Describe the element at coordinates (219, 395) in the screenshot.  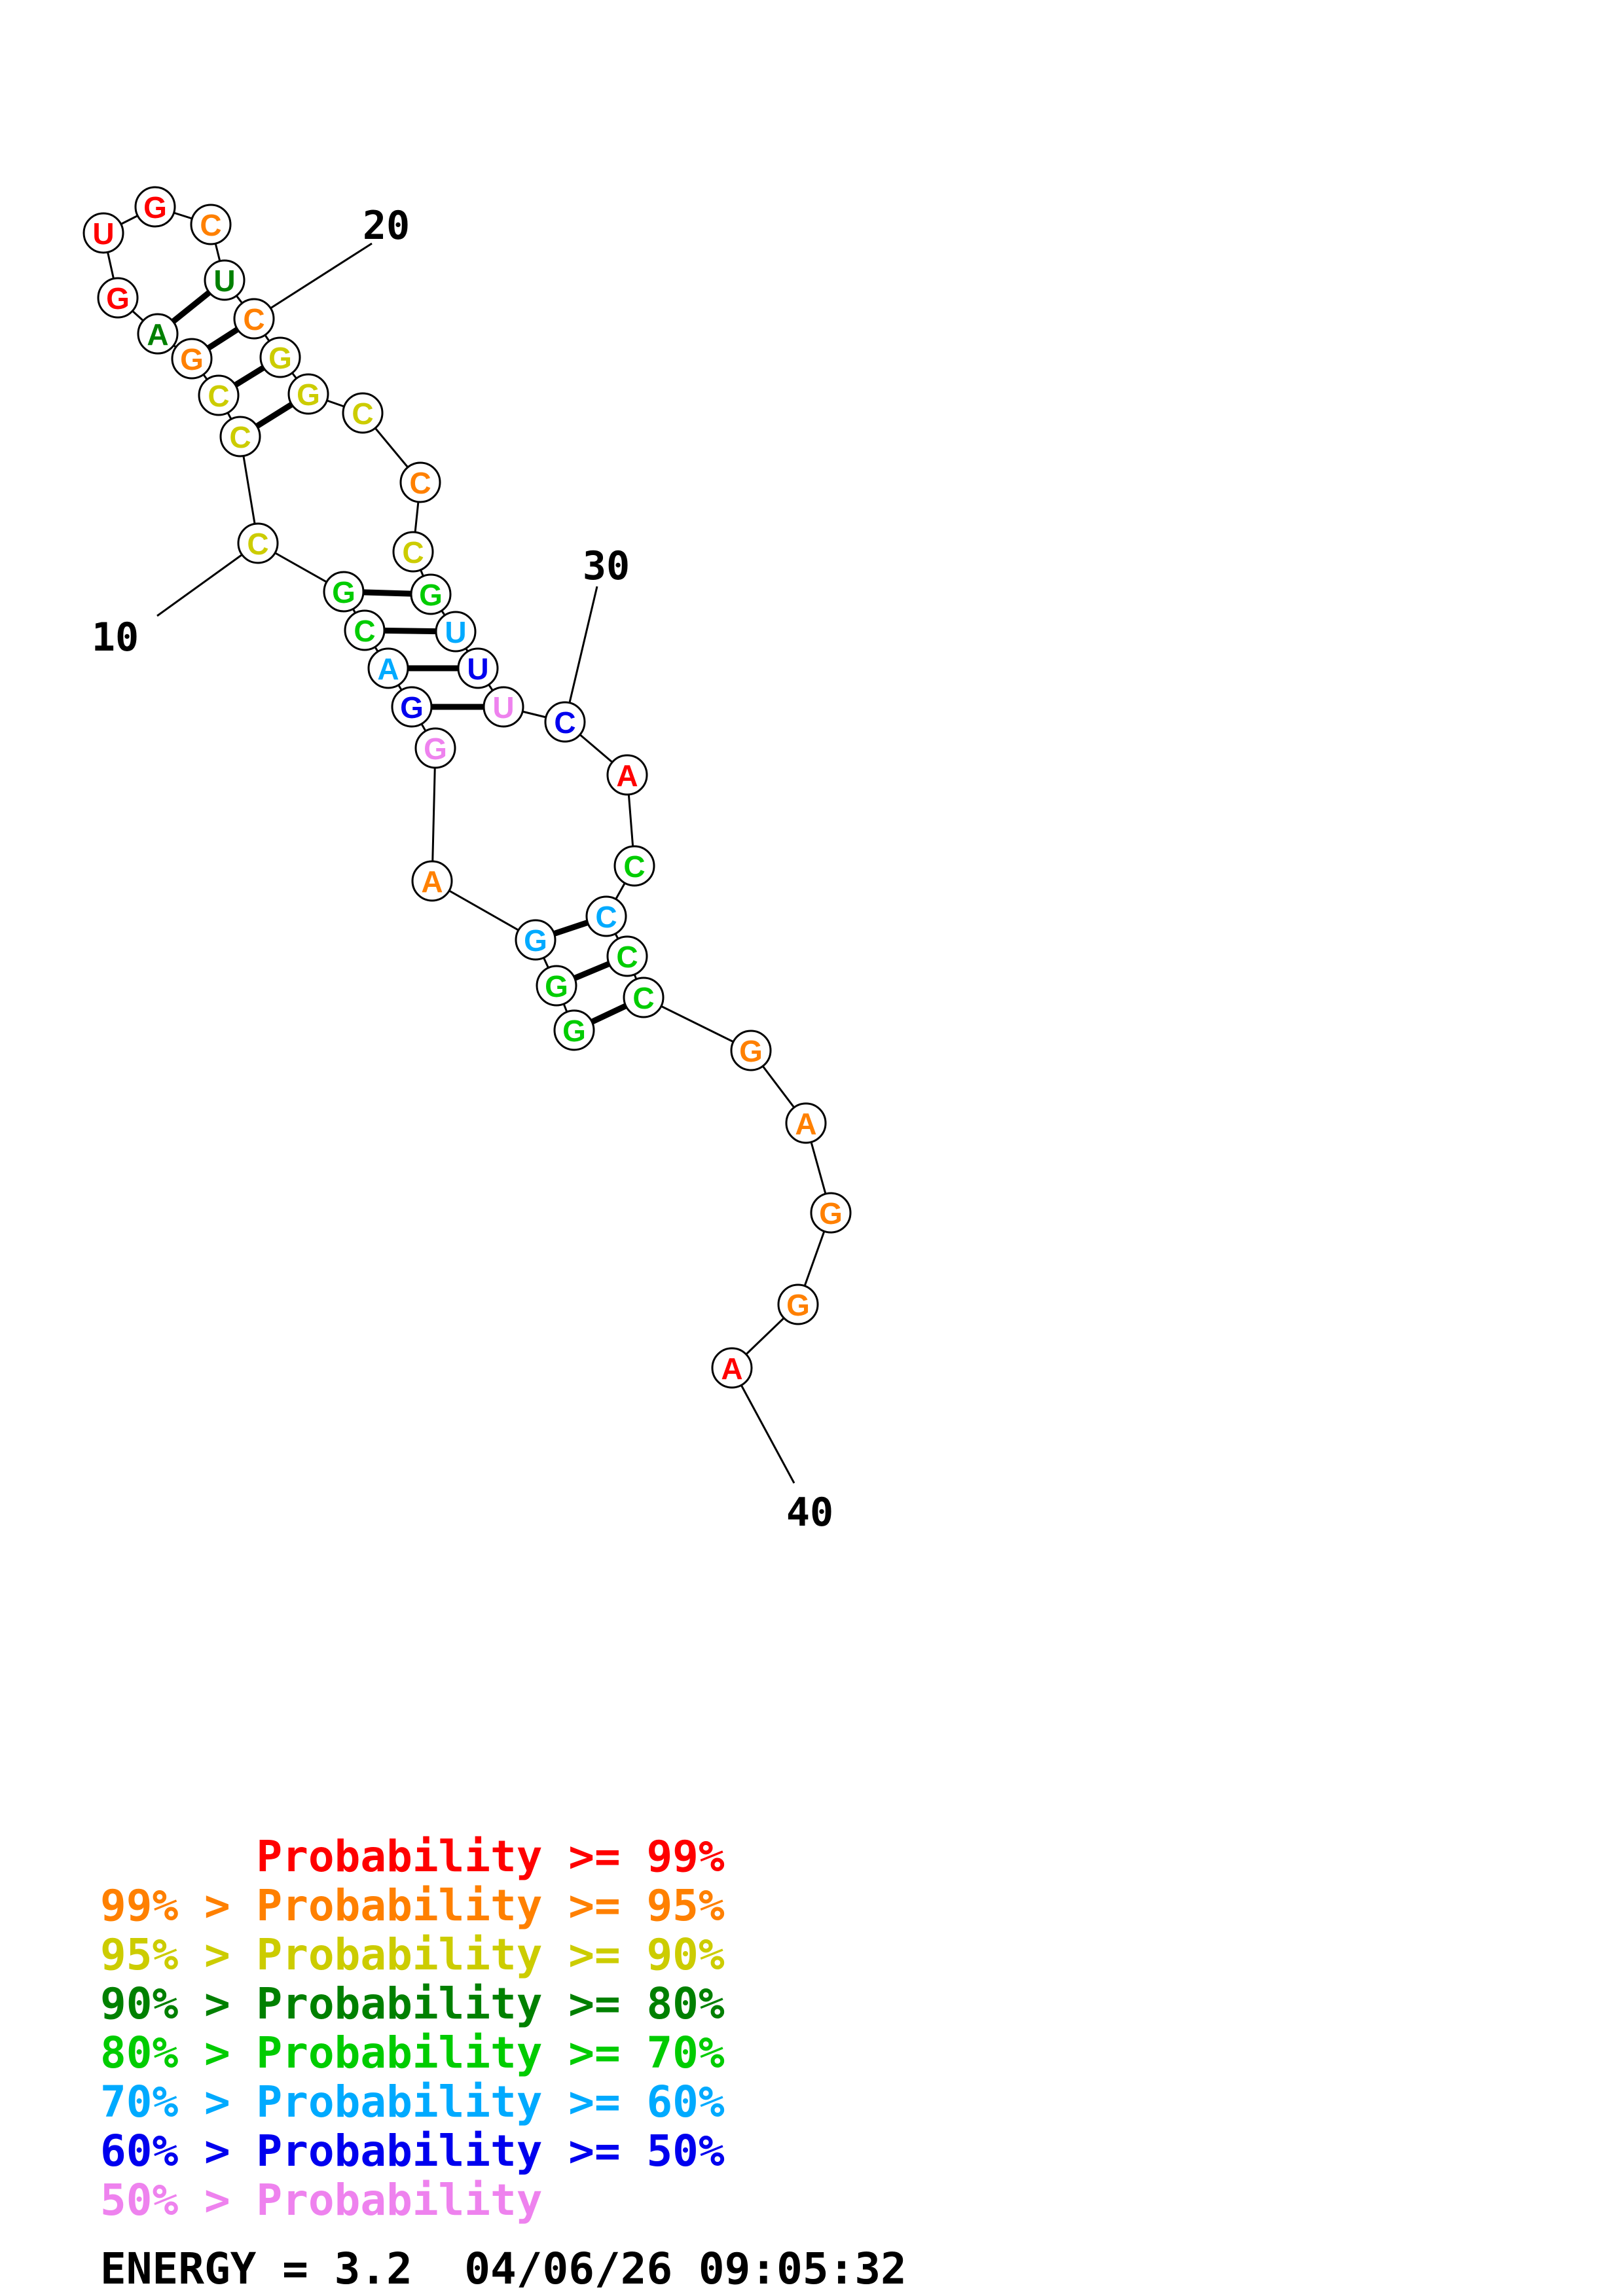
I see `nucleotide-12-C: C` at that location.